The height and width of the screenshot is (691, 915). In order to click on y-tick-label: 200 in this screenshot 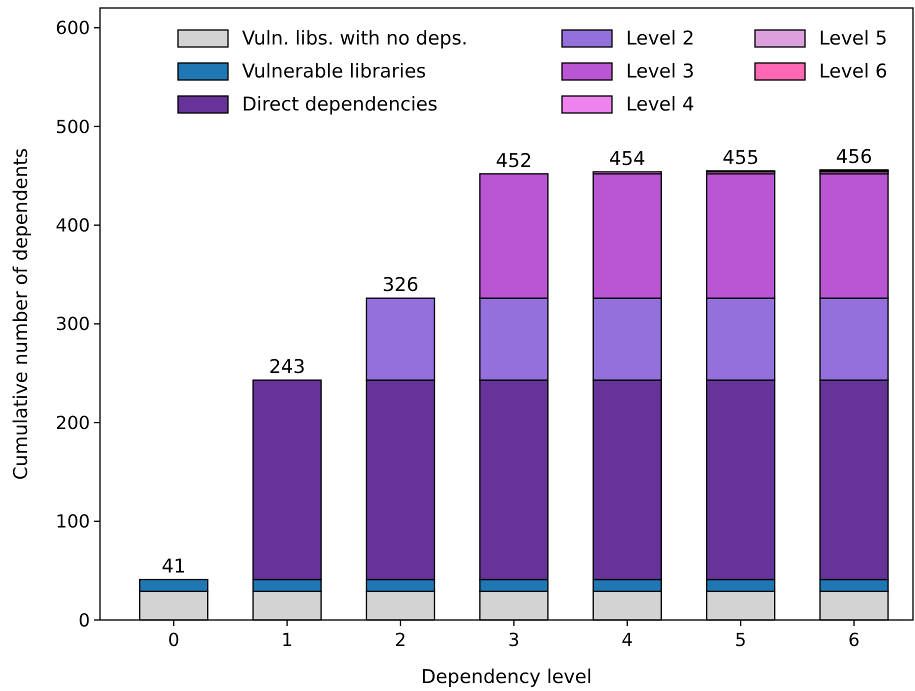, I will do `click(73, 423)`.